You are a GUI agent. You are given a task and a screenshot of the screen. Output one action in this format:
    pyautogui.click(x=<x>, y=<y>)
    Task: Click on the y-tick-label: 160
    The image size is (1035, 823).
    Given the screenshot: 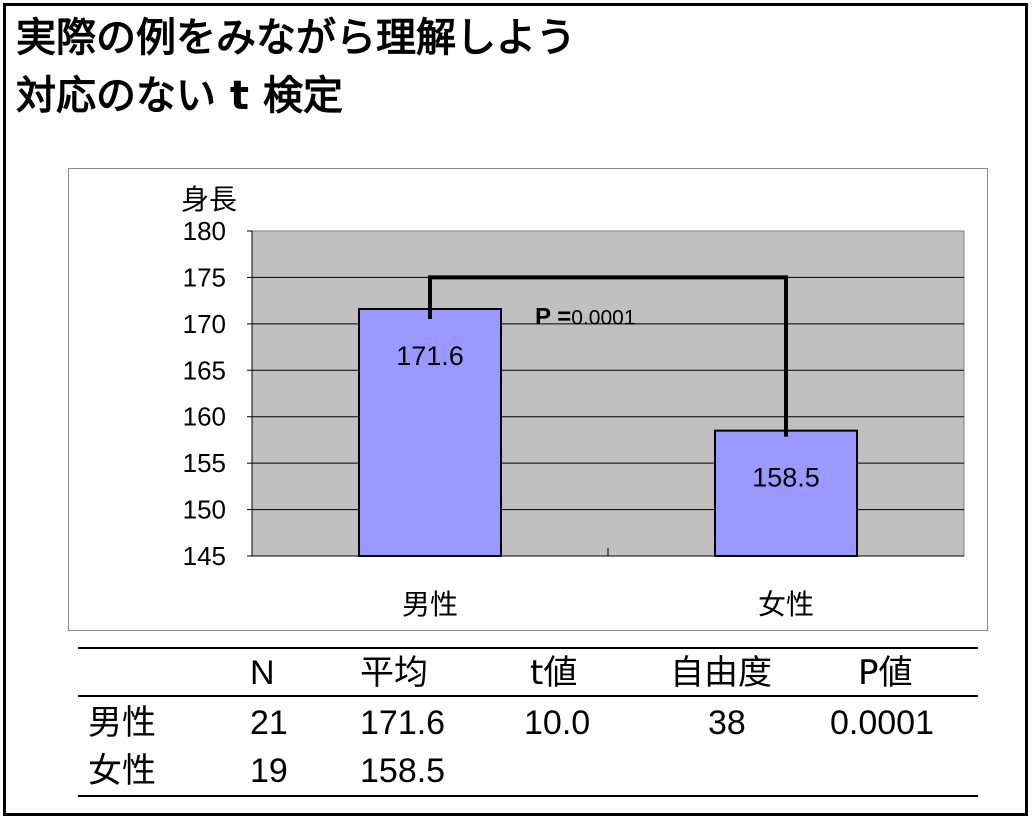 What is the action you would take?
    pyautogui.click(x=204, y=417)
    